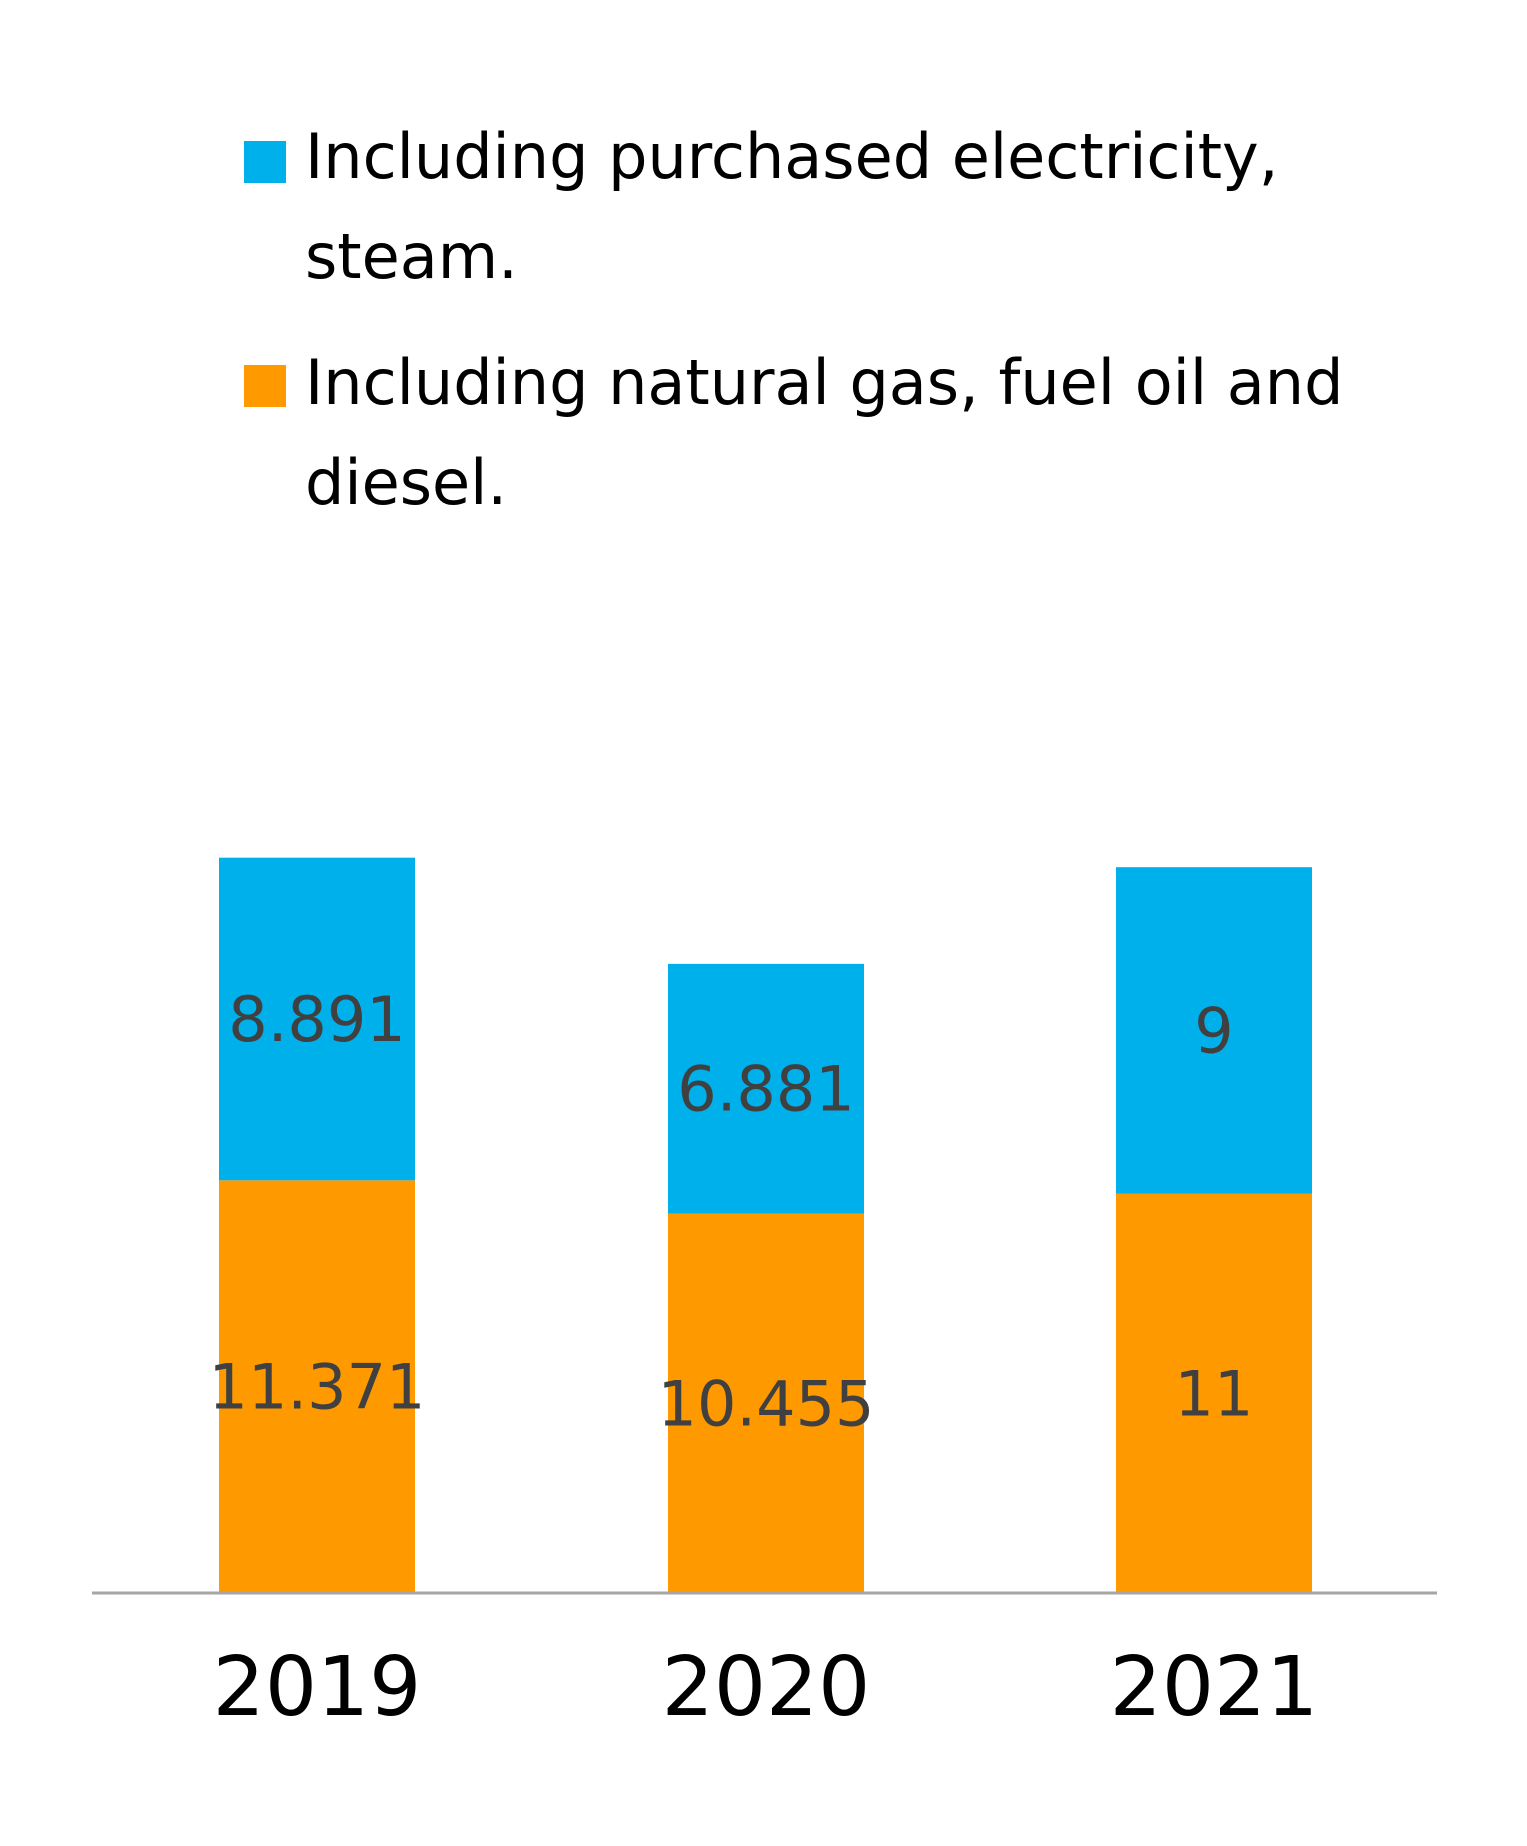 The width and height of the screenshot is (1527, 1846). I want to click on legend-entry-line: steam., so click(411, 256).